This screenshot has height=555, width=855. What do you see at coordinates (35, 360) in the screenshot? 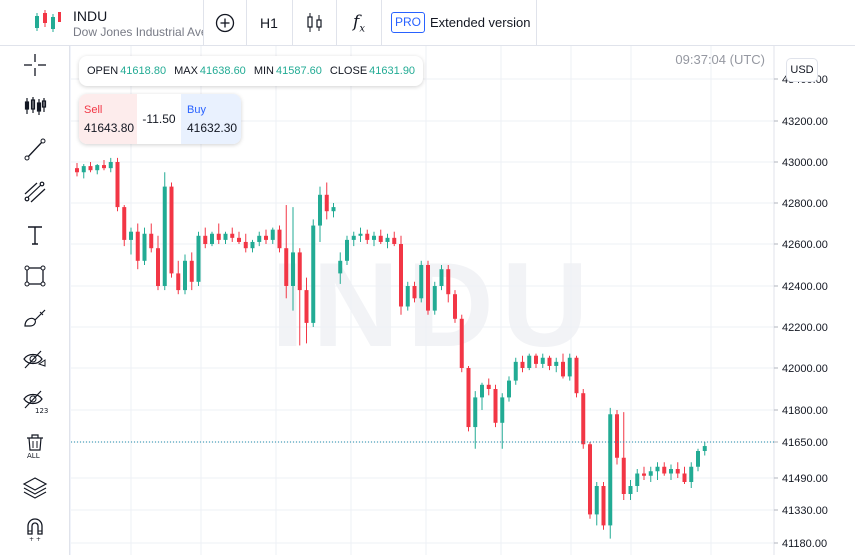
I see `hide-drawings-tool` at bounding box center [35, 360].